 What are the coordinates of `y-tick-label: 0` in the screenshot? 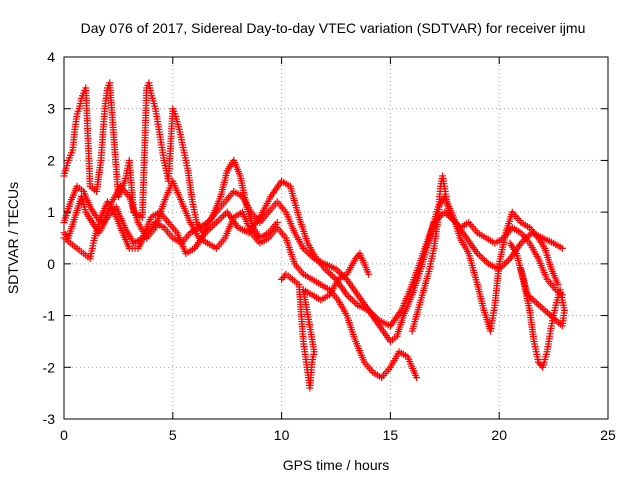 It's located at (51, 264).